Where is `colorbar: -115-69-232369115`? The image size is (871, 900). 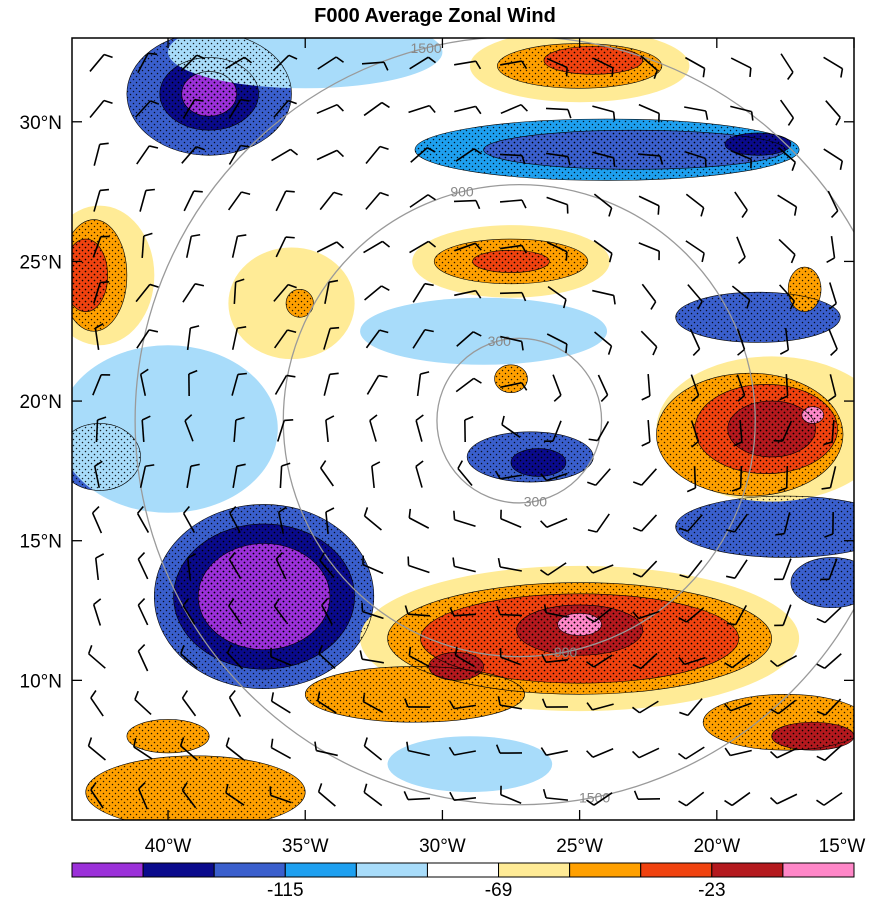
colorbar: -115-69-232369115 is located at coordinates (463, 881).